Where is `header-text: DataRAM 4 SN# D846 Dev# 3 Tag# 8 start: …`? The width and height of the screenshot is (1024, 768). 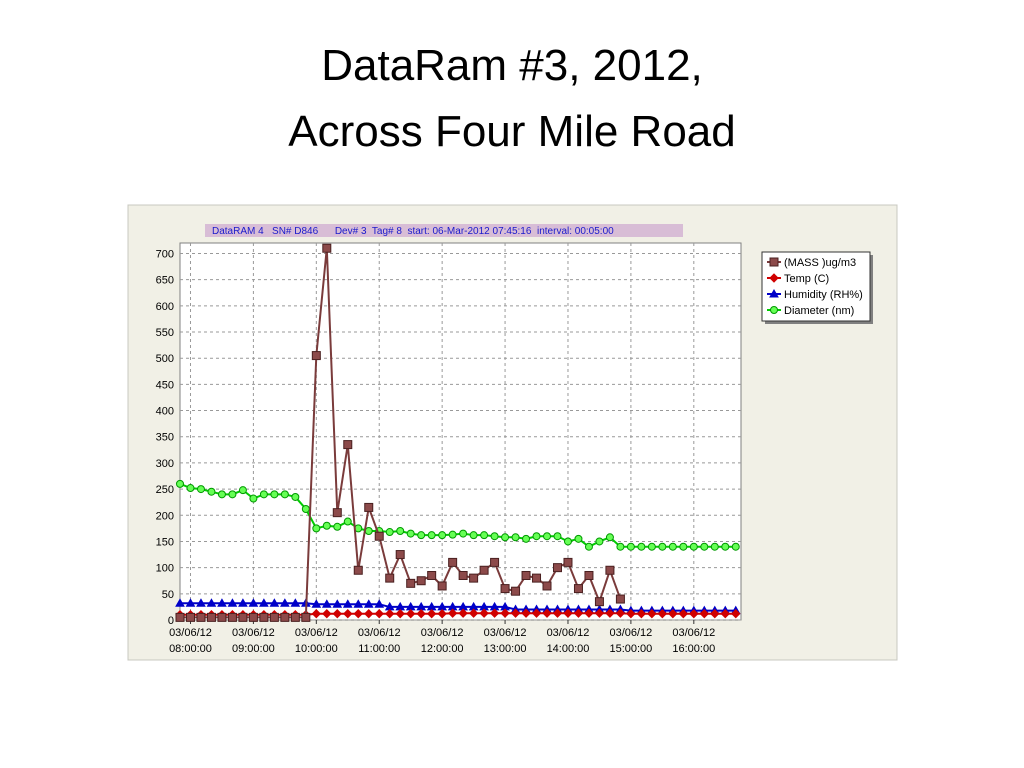
header-text: DataRAM 4 SN# D846 Dev# 3 Tag# 8 start: … is located at coordinates (413, 231).